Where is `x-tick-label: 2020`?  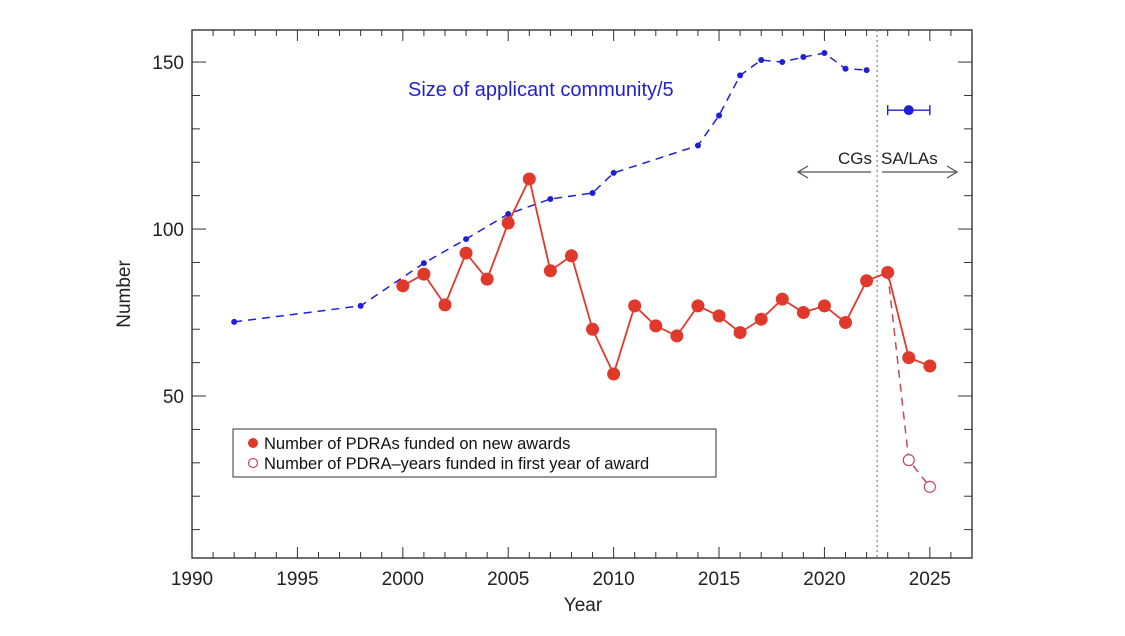
x-tick-label: 2020 is located at coordinates (824, 579).